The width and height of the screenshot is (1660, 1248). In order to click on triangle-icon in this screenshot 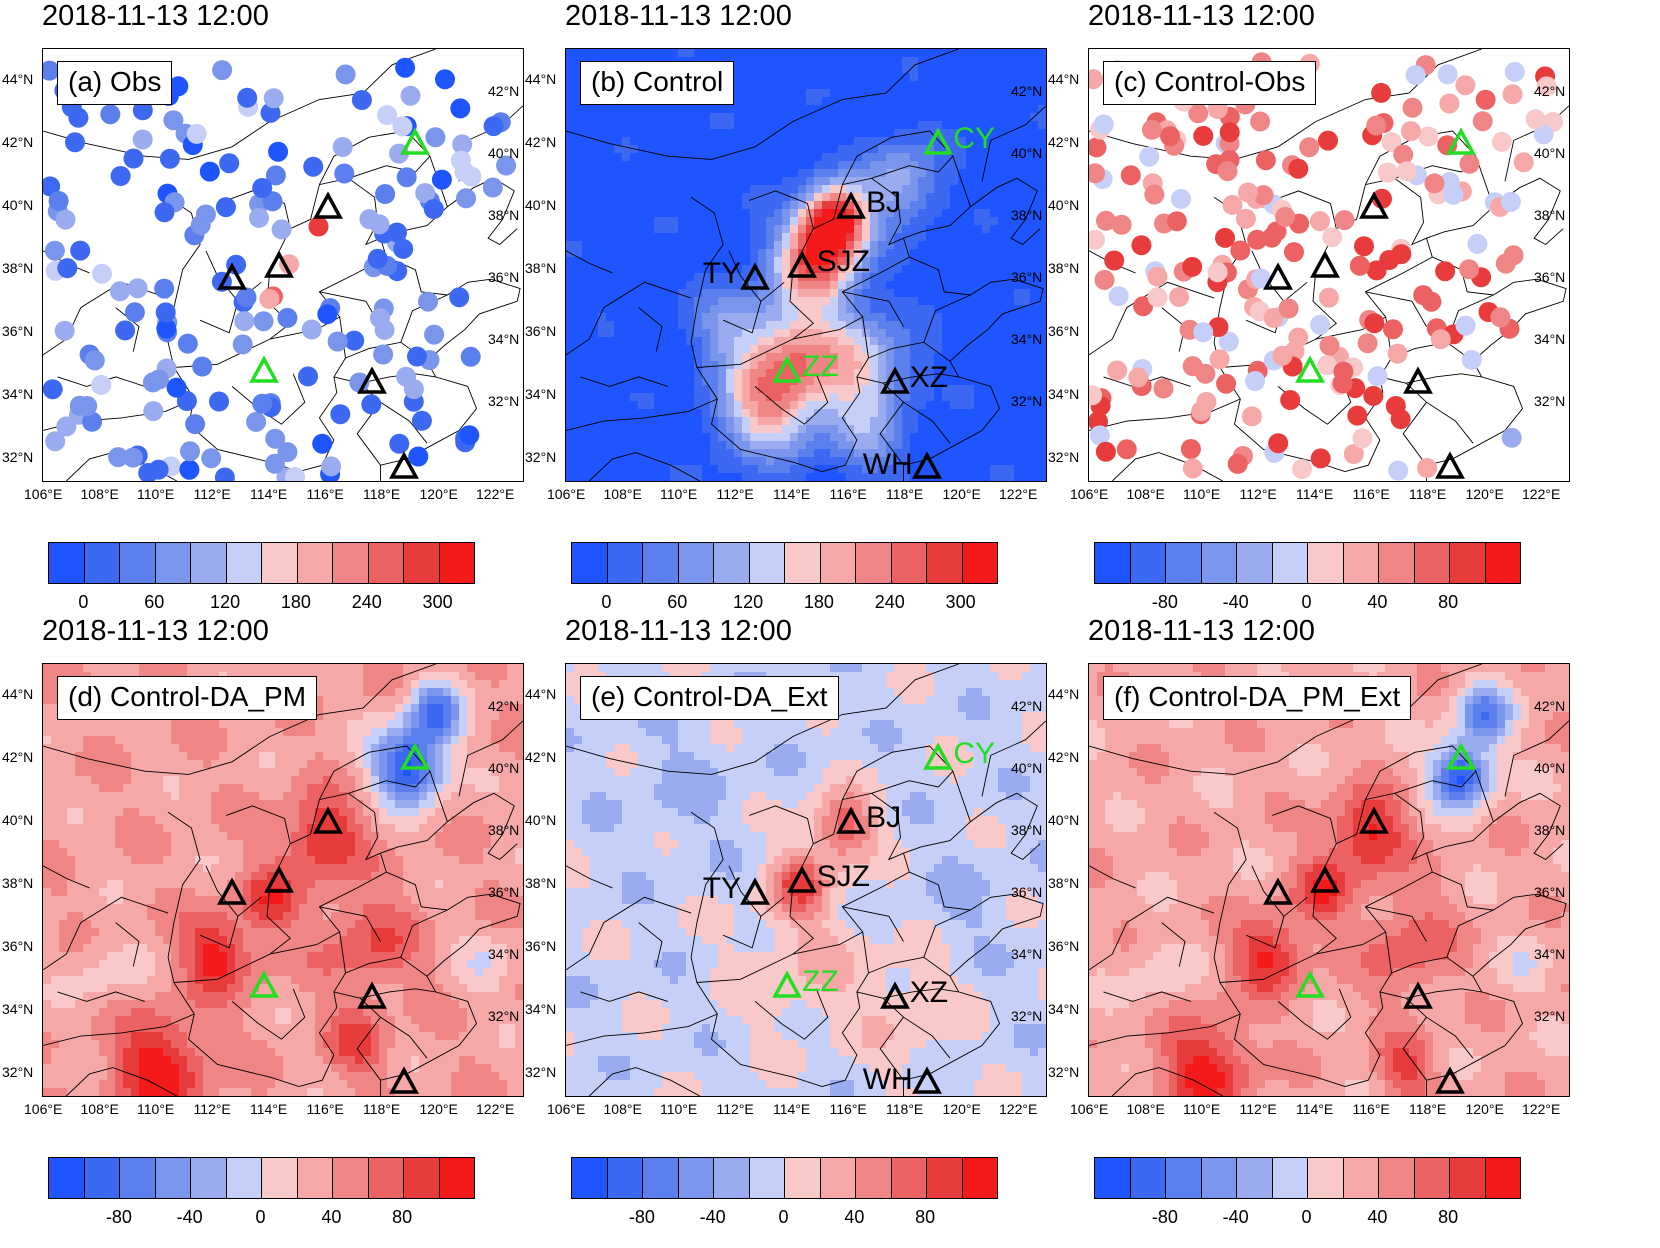, I will do `click(232, 276)`.